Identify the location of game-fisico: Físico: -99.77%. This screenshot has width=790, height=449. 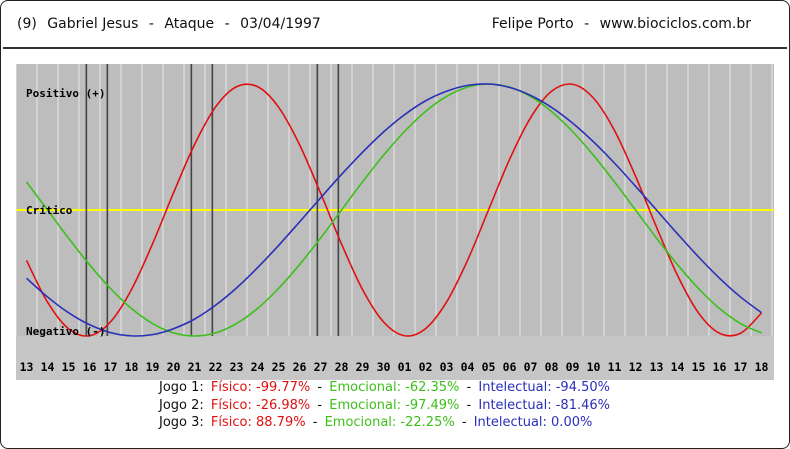
(260, 387).